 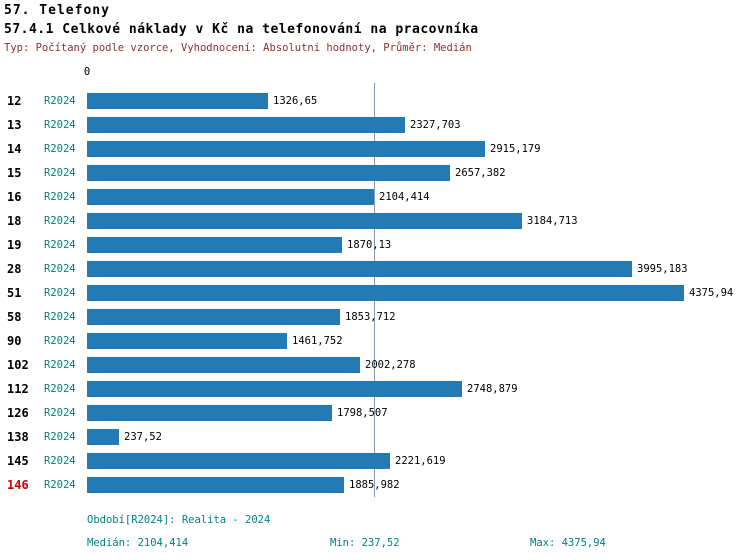 What do you see at coordinates (14, 101) in the screenshot?
I see `category-label: 12` at bounding box center [14, 101].